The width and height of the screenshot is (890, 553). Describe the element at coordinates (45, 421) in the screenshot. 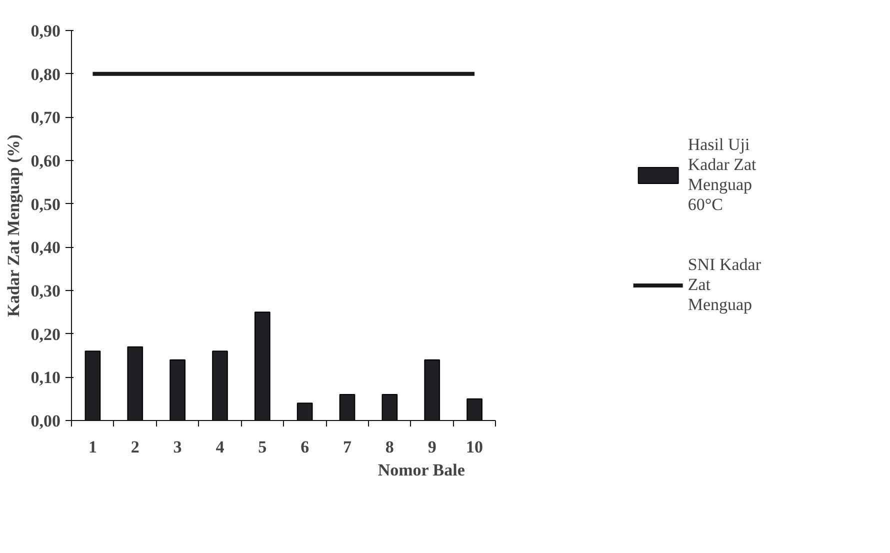

I see `y-tick-label: 0,00` at that location.